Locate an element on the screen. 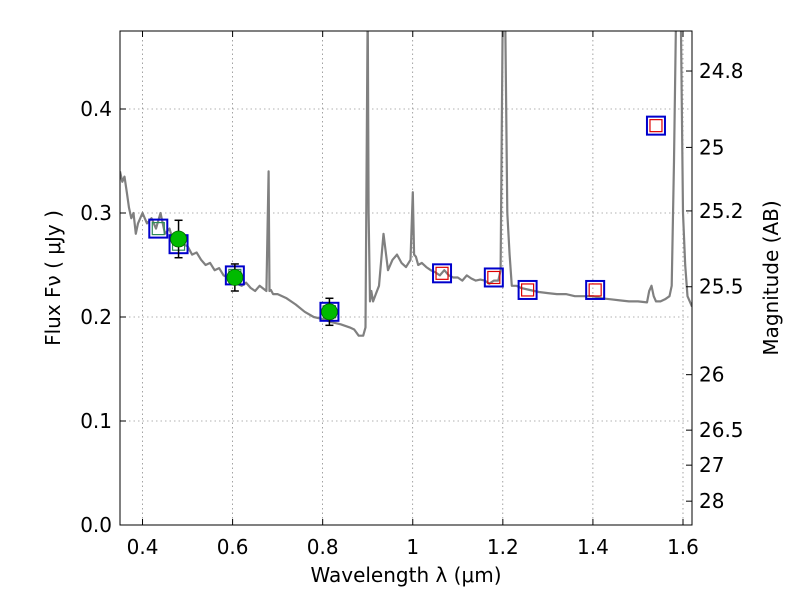  x-tick-label: 0.8 is located at coordinates (323, 547).